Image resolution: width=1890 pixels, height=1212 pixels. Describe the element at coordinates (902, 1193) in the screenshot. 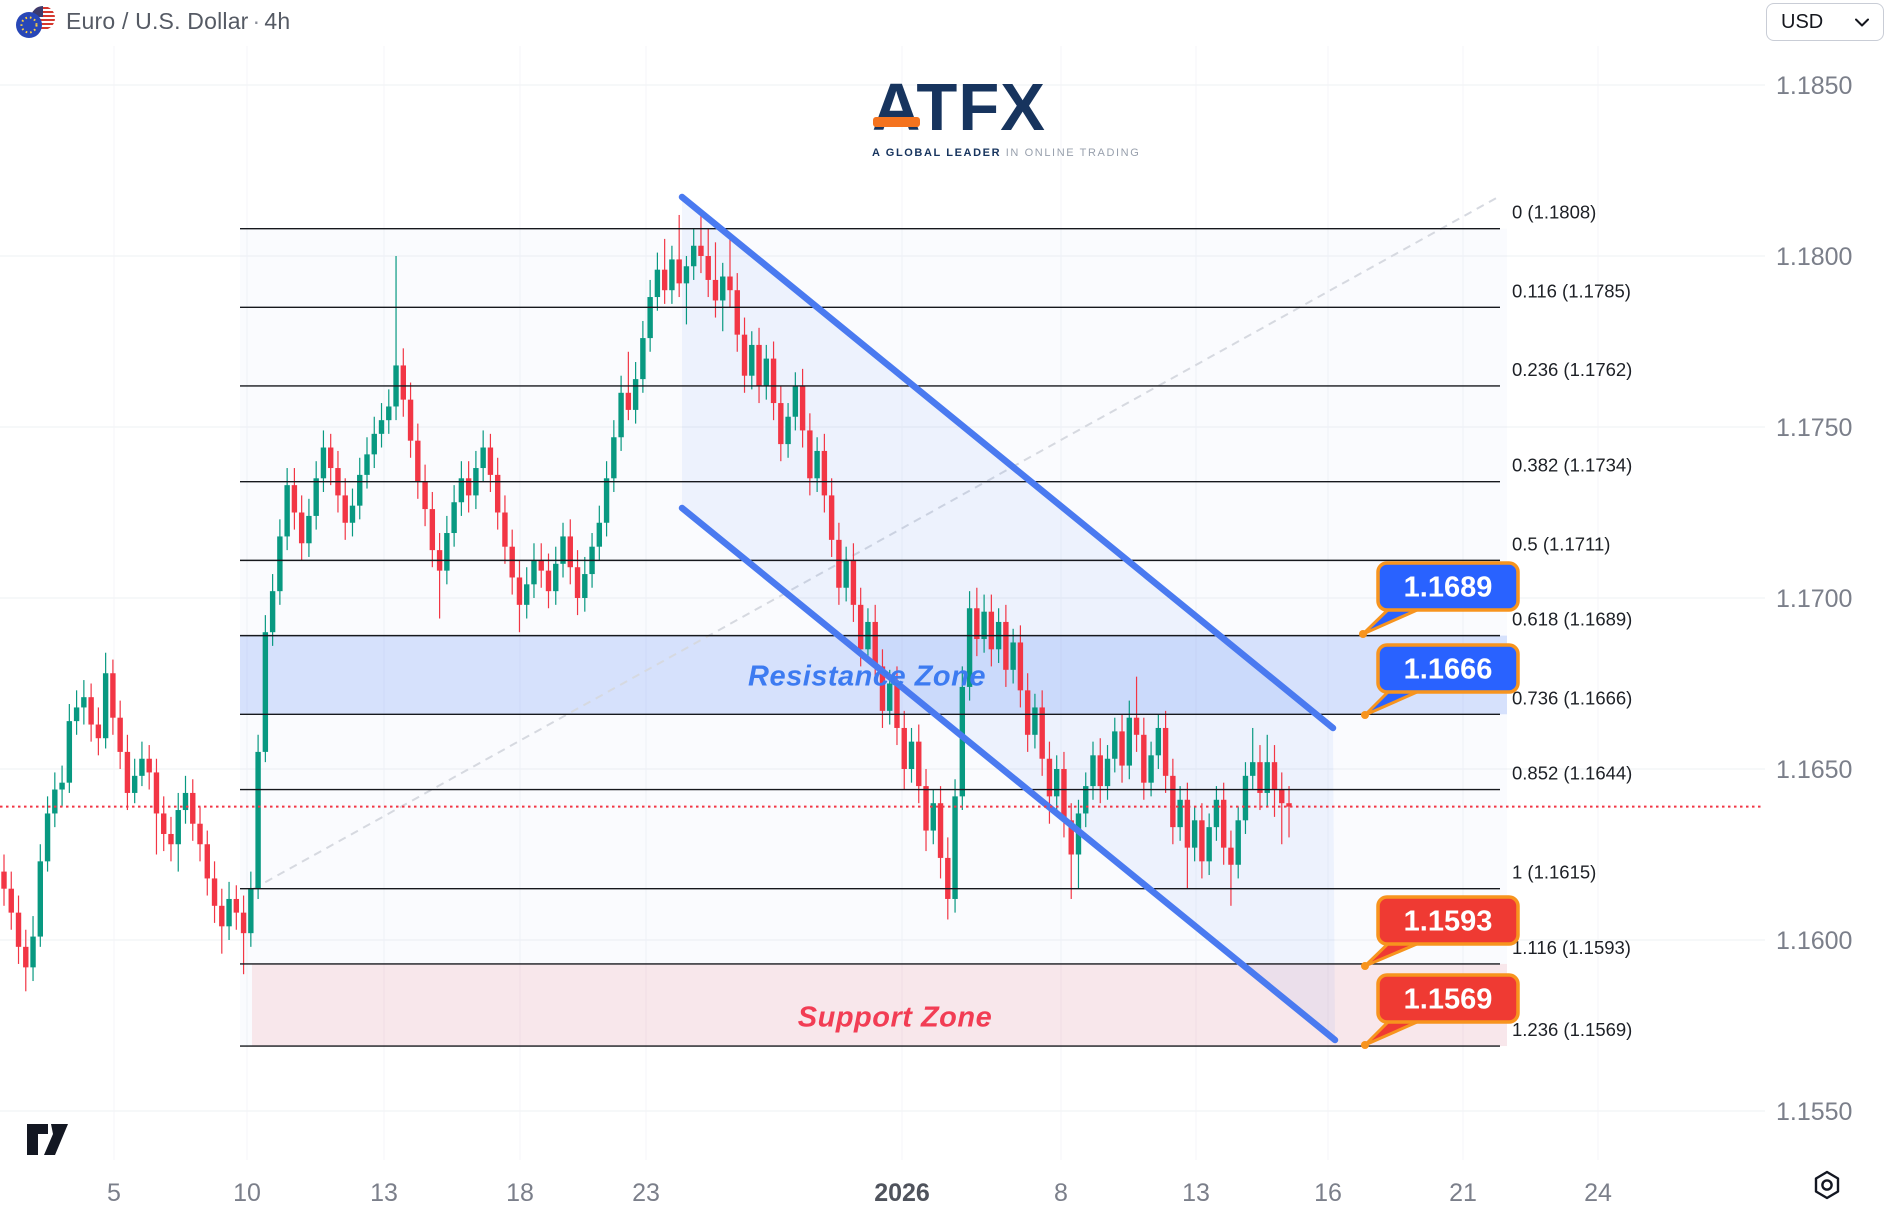

I see `time-axis-label: 2026` at that location.